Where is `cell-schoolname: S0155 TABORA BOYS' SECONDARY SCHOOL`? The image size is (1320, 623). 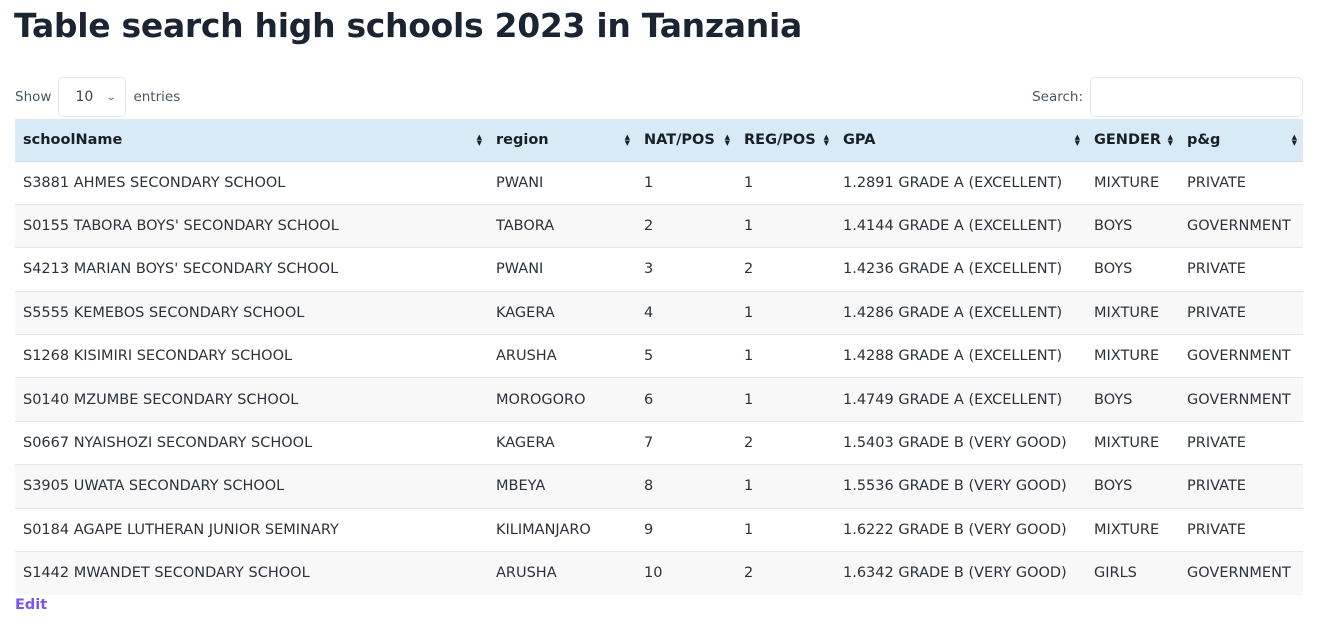
cell-schoolname: S0155 TABORA BOYS' SECONDARY SCHOOL is located at coordinates (181, 226).